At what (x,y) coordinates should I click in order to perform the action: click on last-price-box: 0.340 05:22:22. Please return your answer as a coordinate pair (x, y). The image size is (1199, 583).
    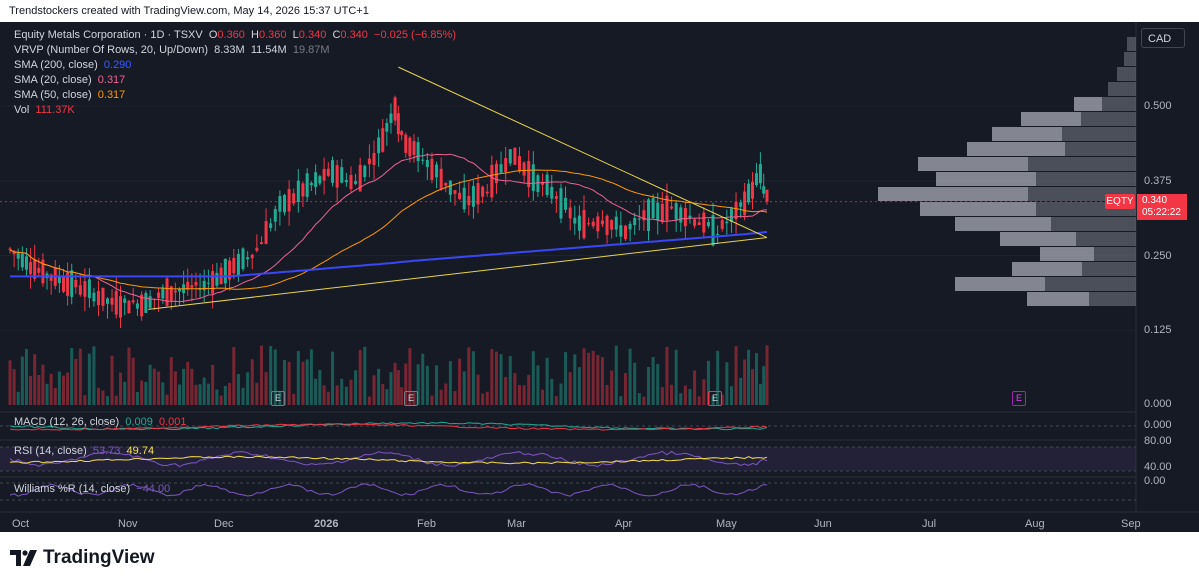
    Looking at the image, I should click on (1162, 207).